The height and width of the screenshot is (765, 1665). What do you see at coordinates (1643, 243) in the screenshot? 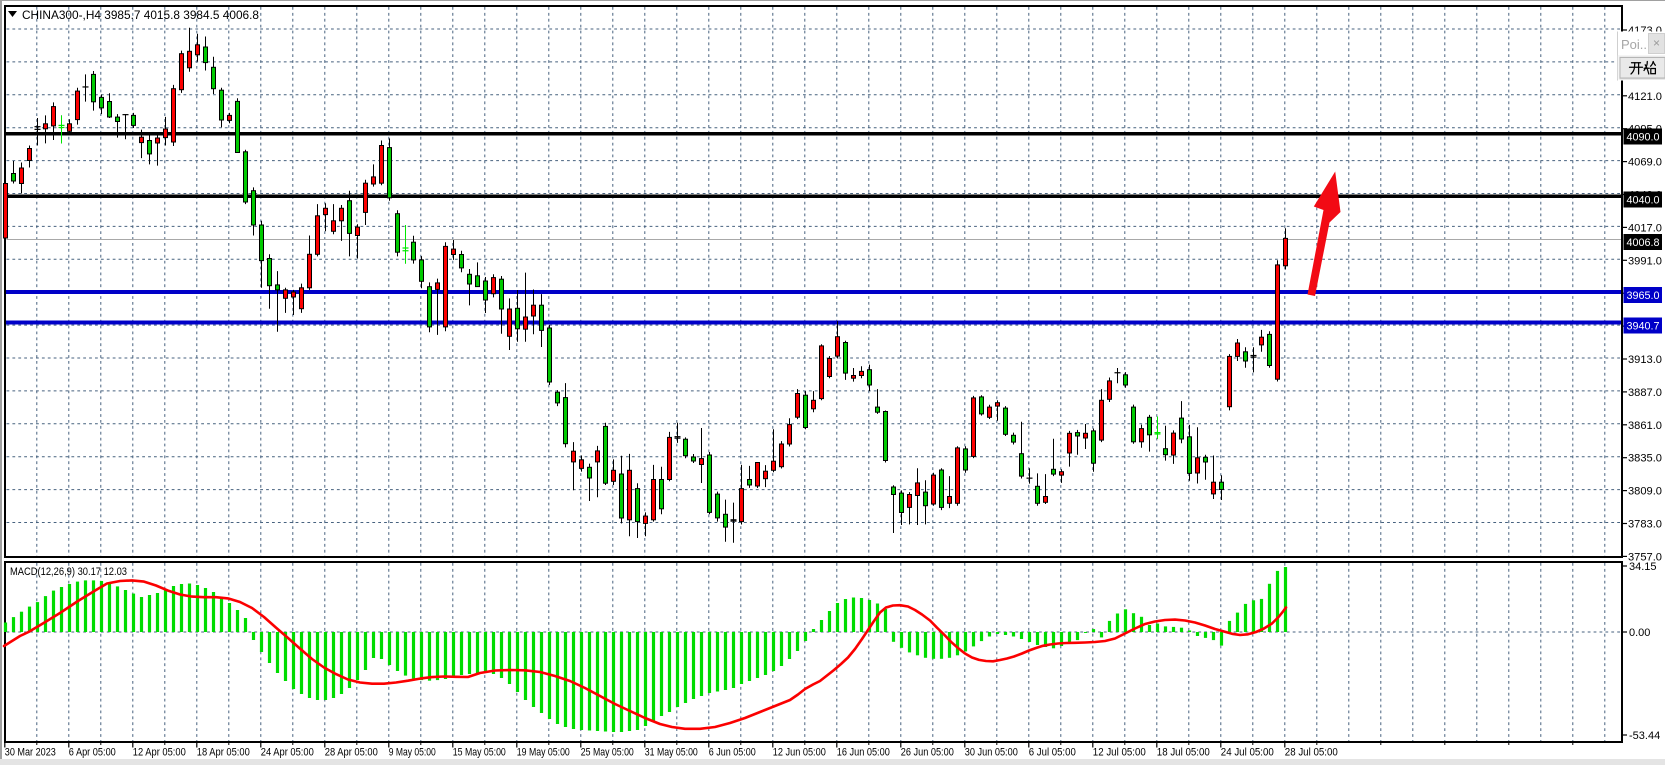
I see `svg-text: 4006.8` at bounding box center [1643, 243].